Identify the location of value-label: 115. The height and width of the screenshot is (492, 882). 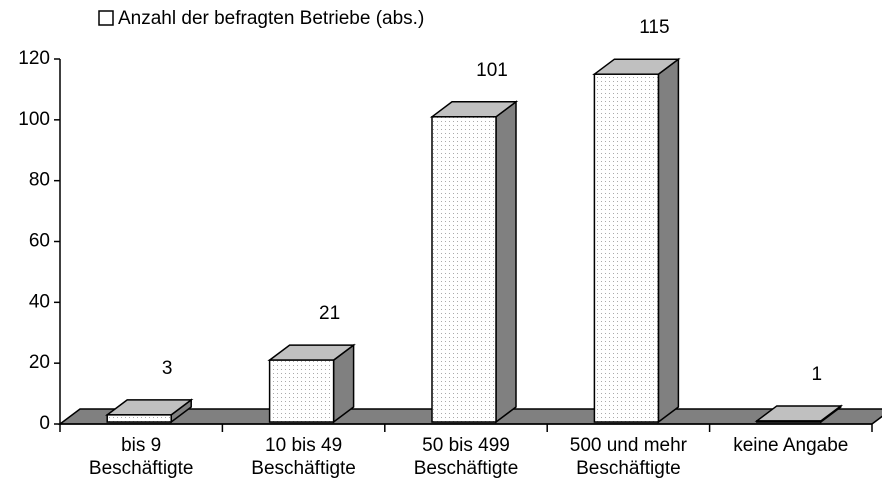
(654, 27).